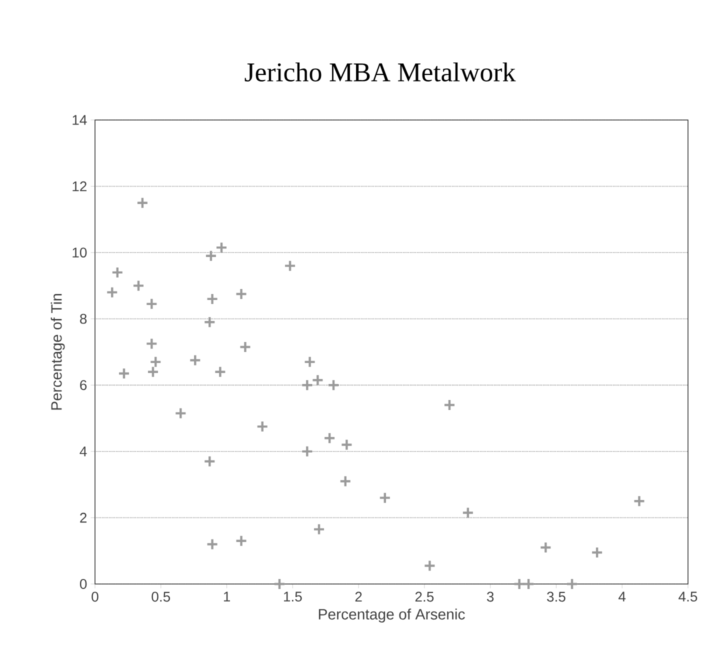  Describe the element at coordinates (83, 451) in the screenshot. I see `y-tick-label: 4` at that location.